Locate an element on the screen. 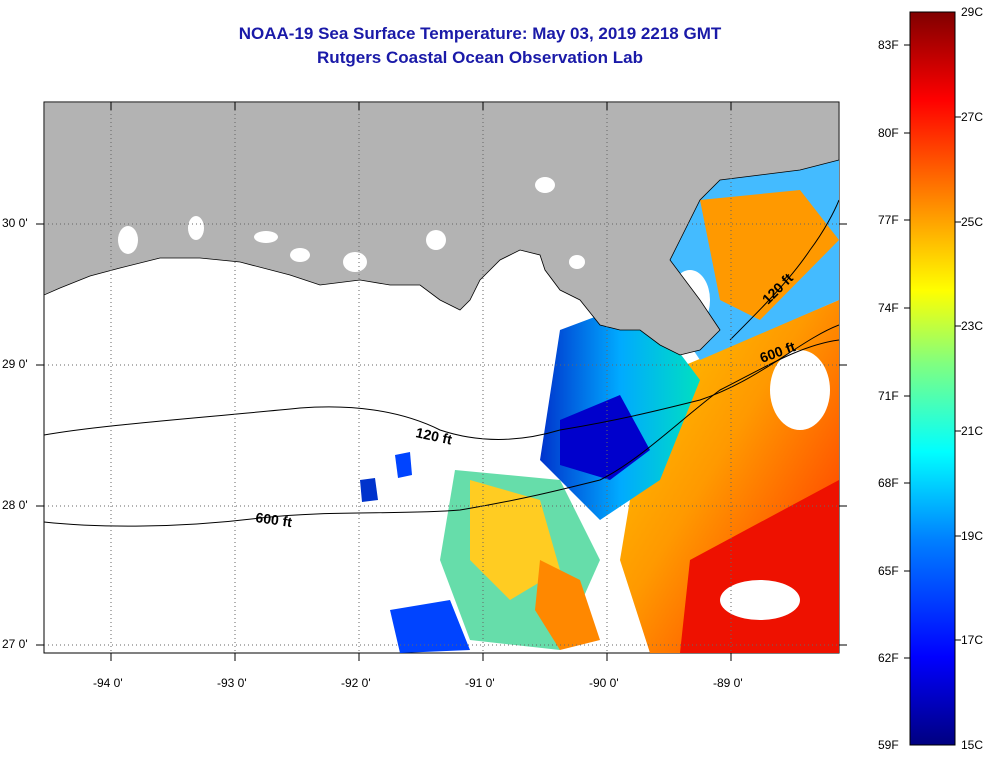  contour-120ft-line-east is located at coordinates (784, 270).